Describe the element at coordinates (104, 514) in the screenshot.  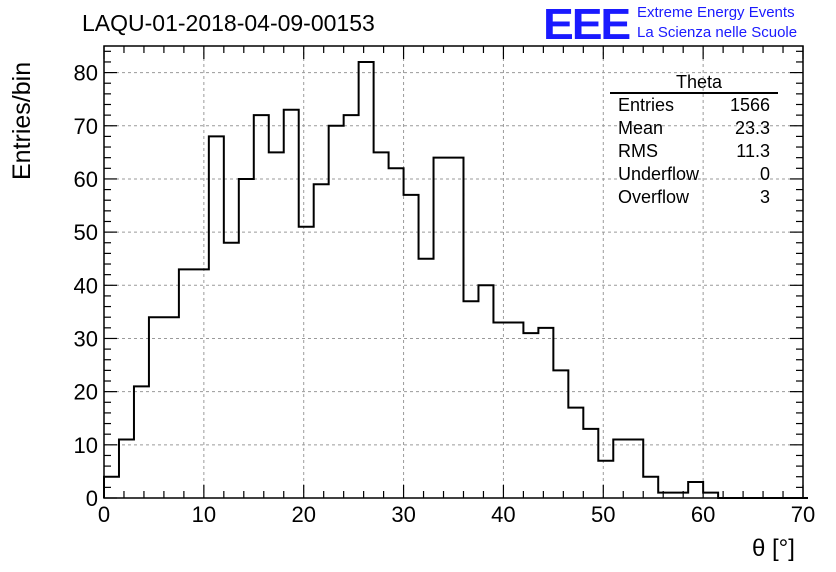
I see `x-tick-label: 0` at that location.